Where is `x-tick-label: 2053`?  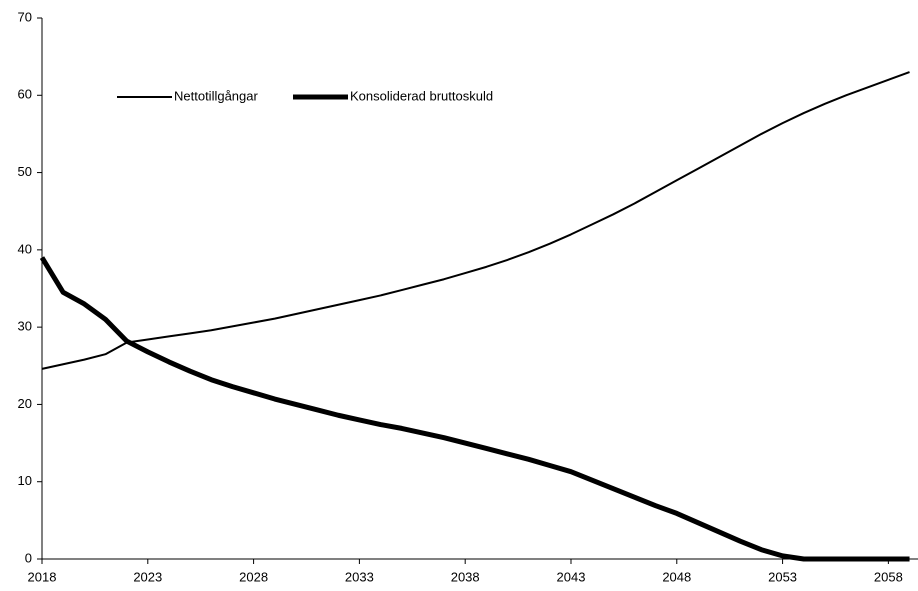 x-tick-label: 2053 is located at coordinates (782, 576).